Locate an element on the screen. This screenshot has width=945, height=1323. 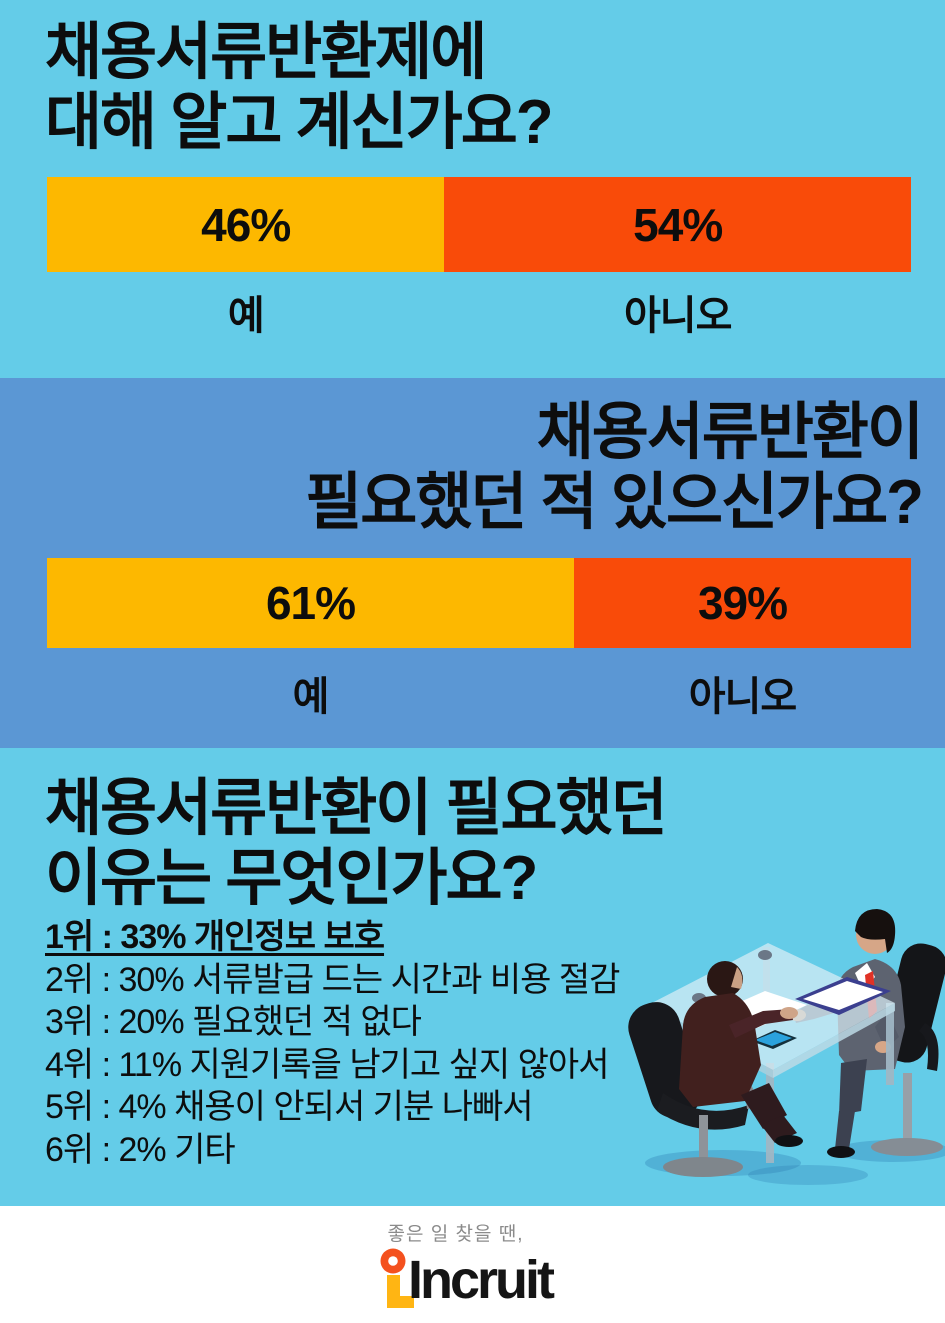
title-line-2: 필요했던 적 있으신가요? is located at coordinates (614, 502).